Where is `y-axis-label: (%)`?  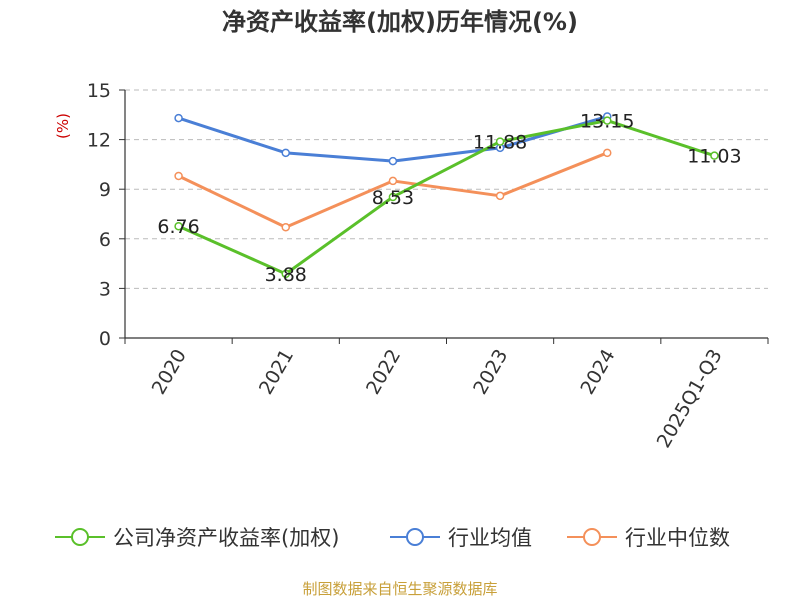
y-axis-label: (%) is located at coordinates (63, 126).